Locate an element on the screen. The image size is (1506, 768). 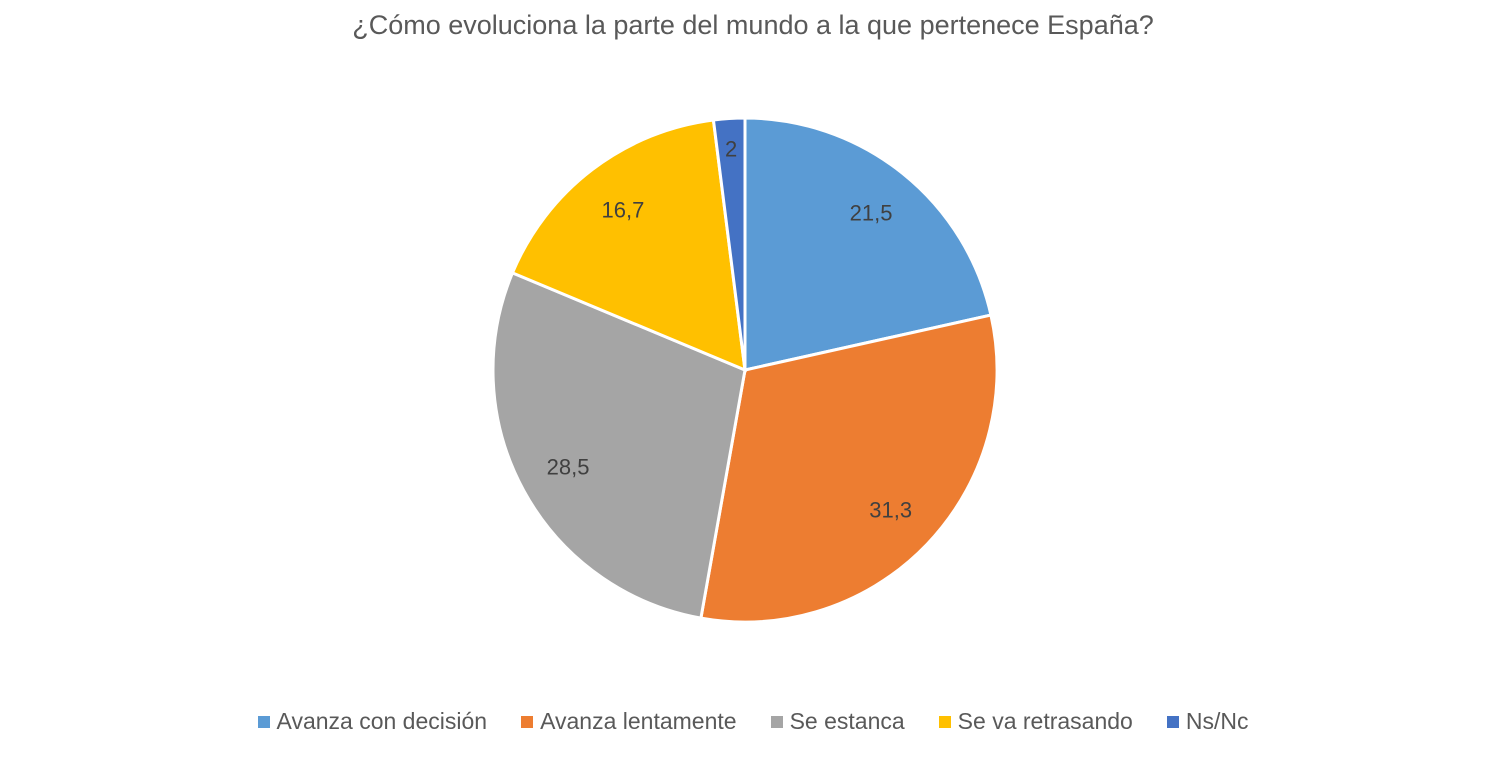
data-label-0: 21,5 is located at coordinates (871, 213).